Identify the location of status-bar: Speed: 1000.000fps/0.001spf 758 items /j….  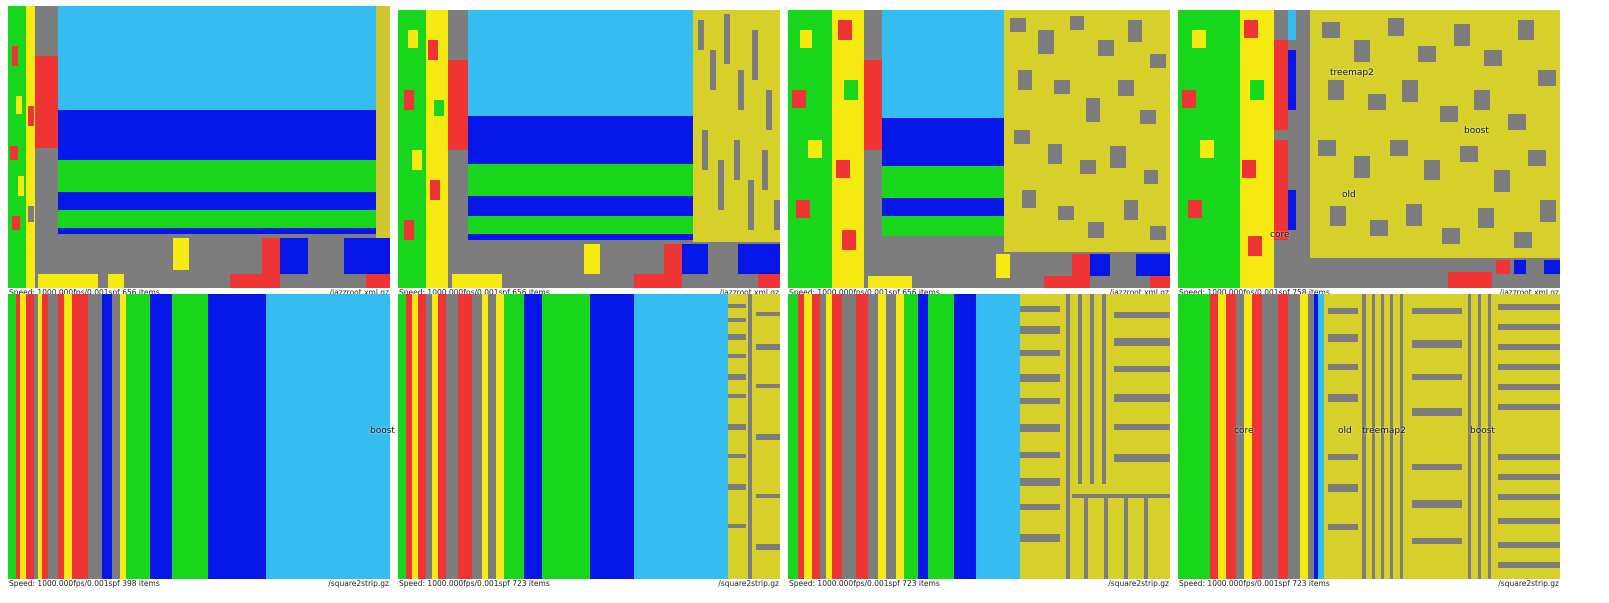
(1369, 293).